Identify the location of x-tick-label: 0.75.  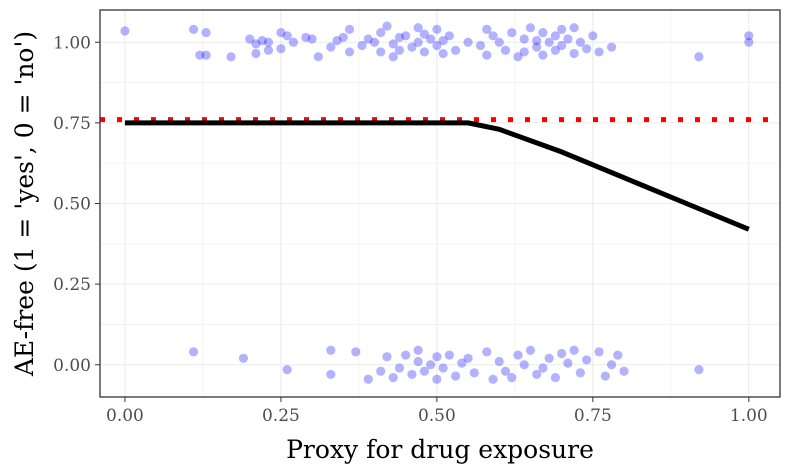
(593, 416).